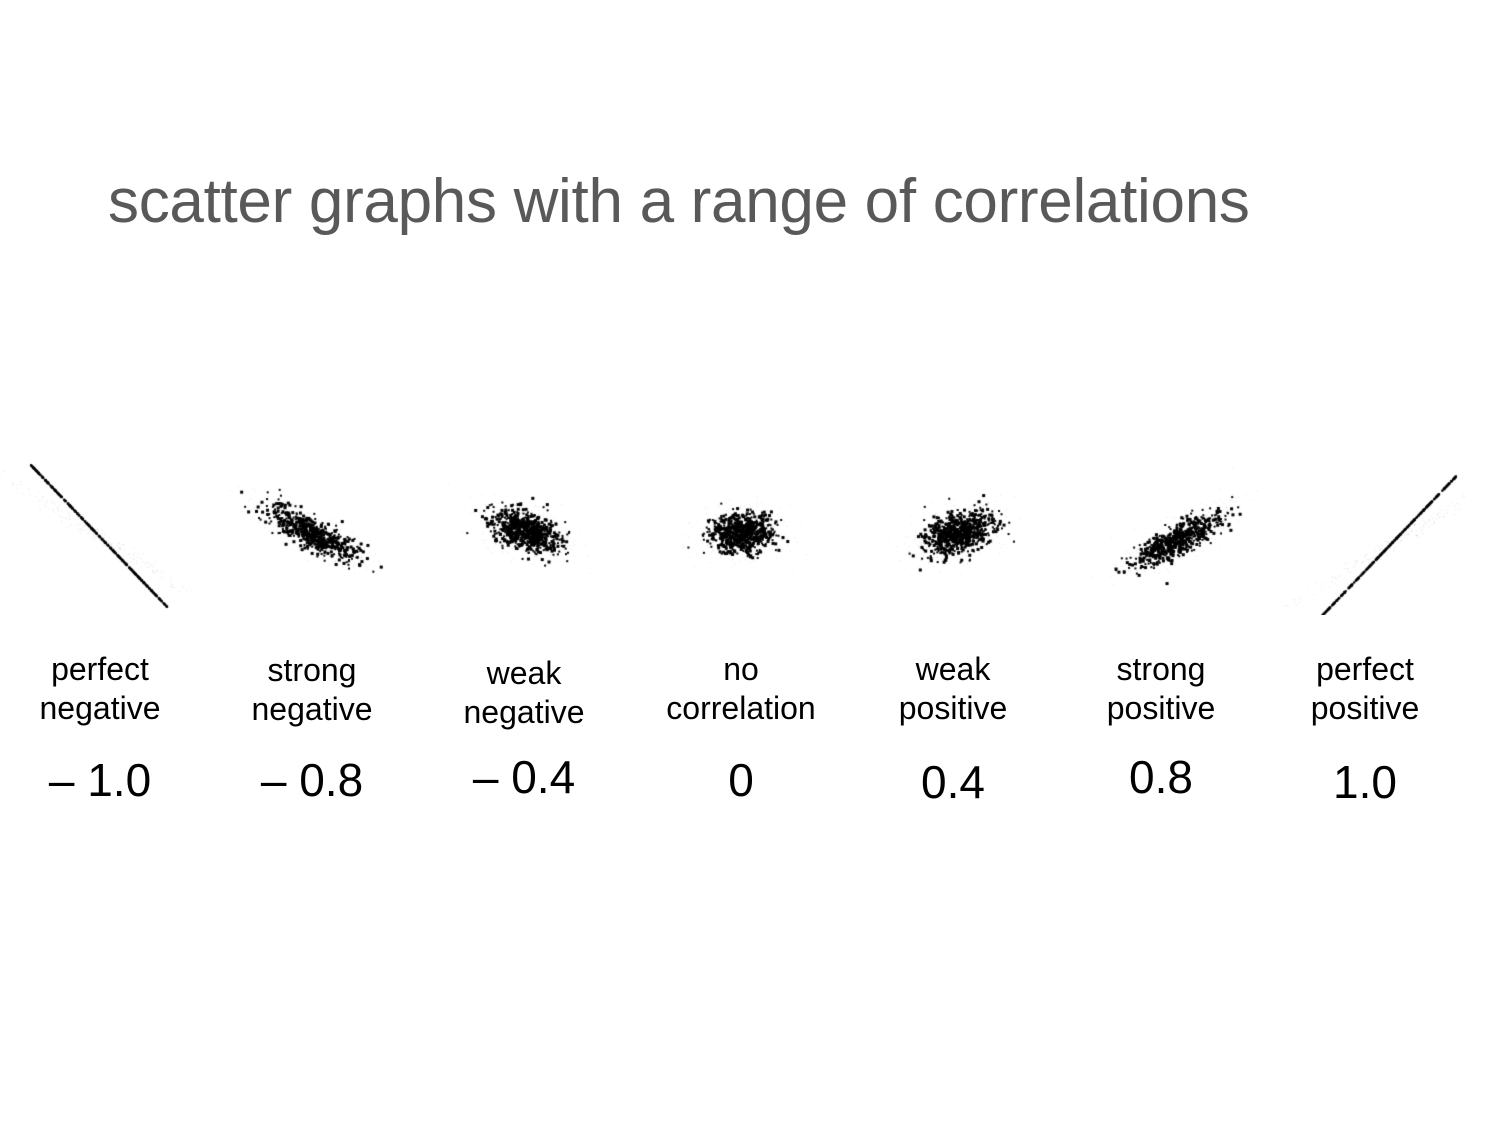  Describe the element at coordinates (1161, 689) in the screenshot. I see `correlation-label: strong positive` at that location.